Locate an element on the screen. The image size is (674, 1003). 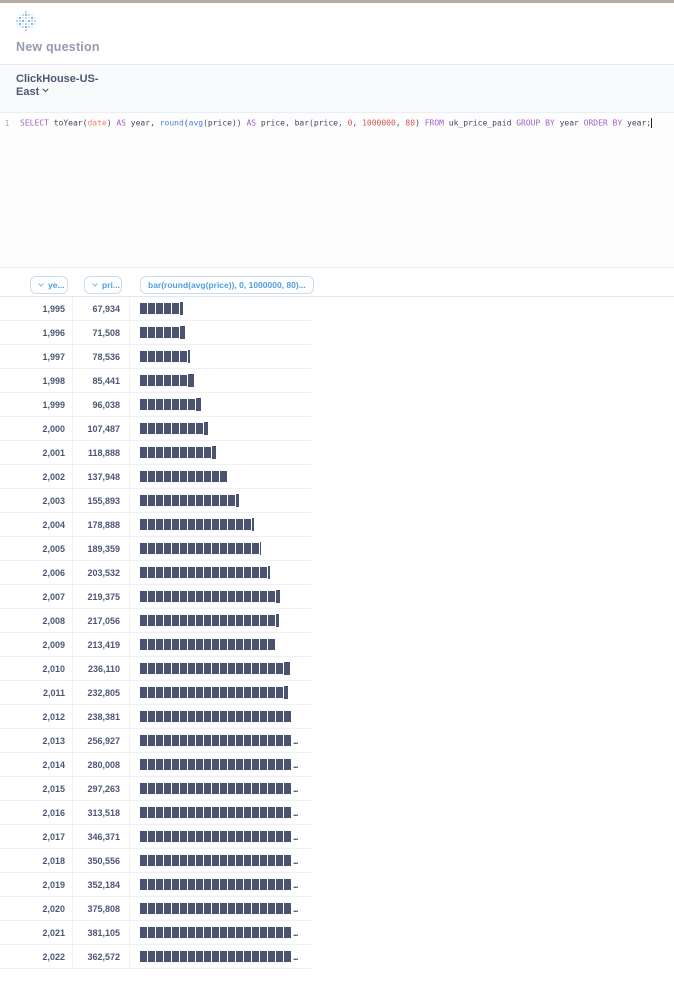
cell-price: 238,381 is located at coordinates (101, 717).